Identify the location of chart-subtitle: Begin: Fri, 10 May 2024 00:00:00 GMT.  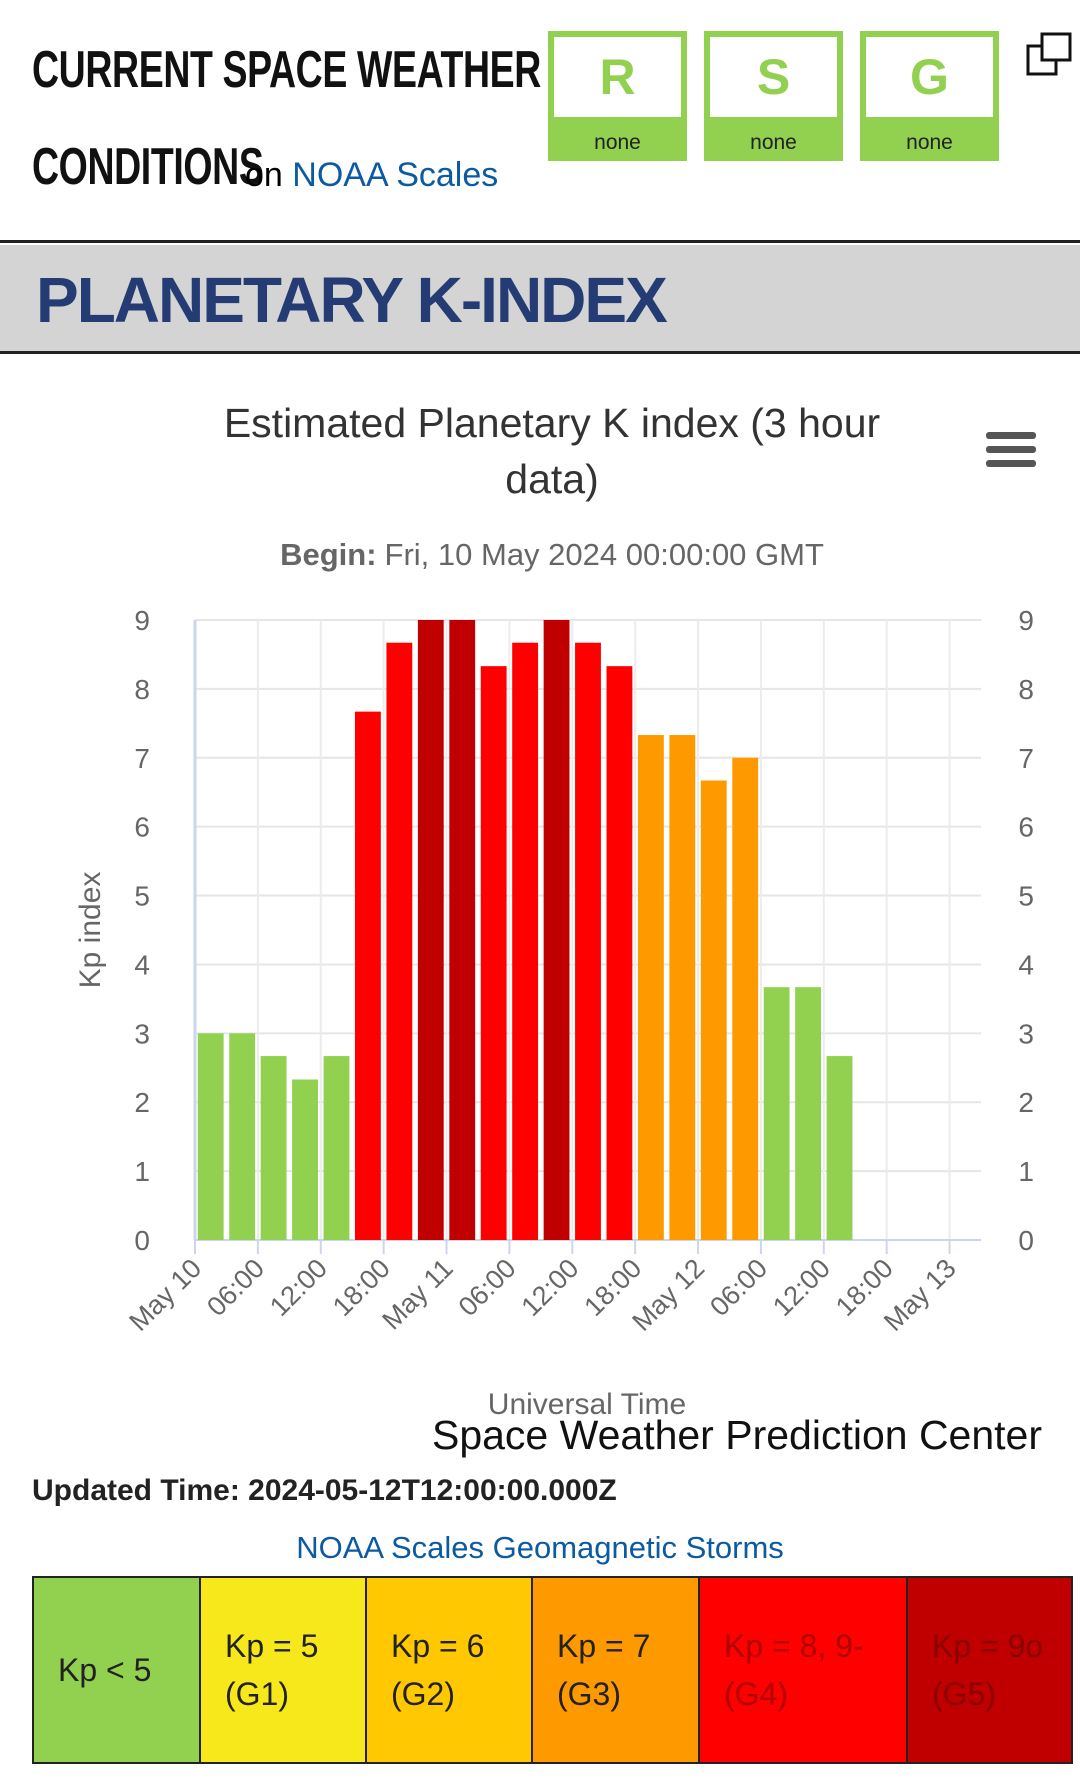
(552, 554).